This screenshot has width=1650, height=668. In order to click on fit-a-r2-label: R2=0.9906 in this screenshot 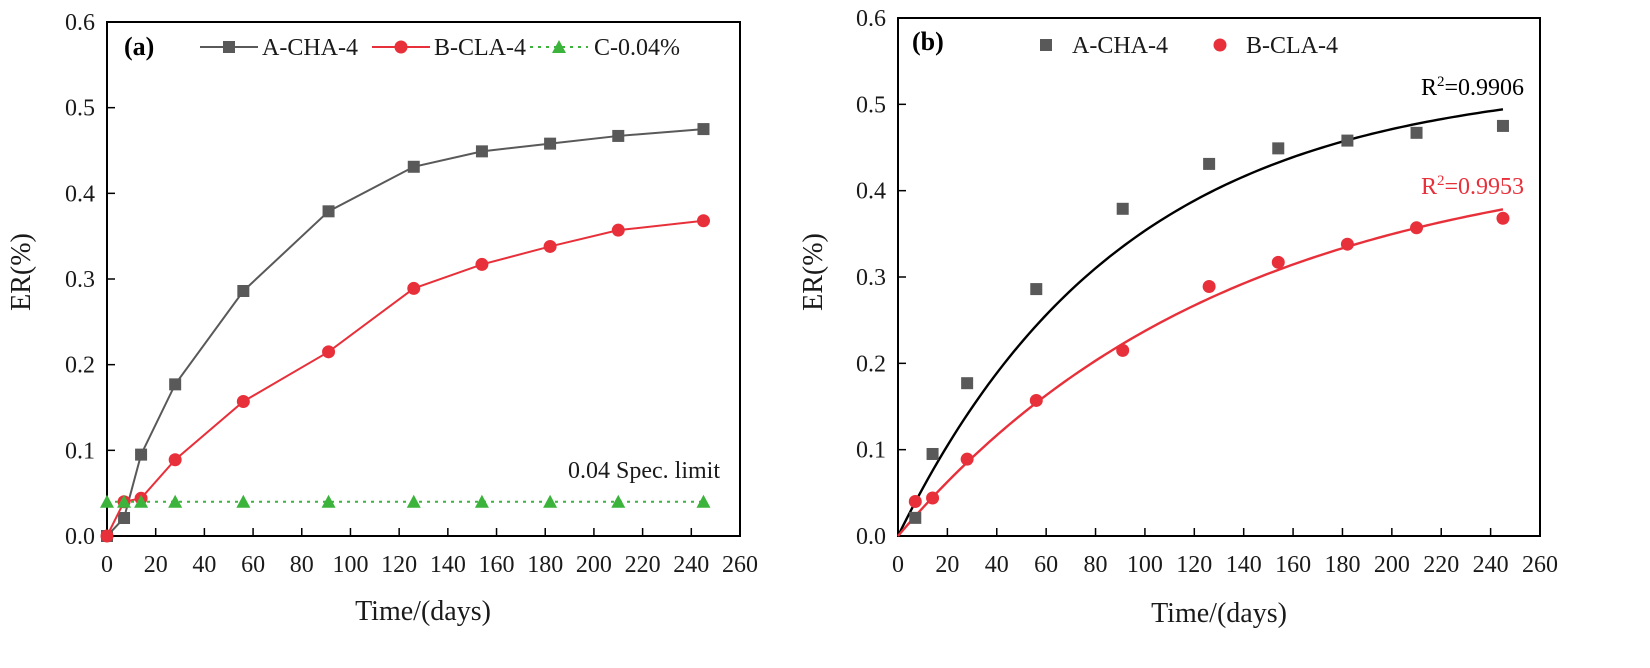, I will do `click(1472, 87)`.